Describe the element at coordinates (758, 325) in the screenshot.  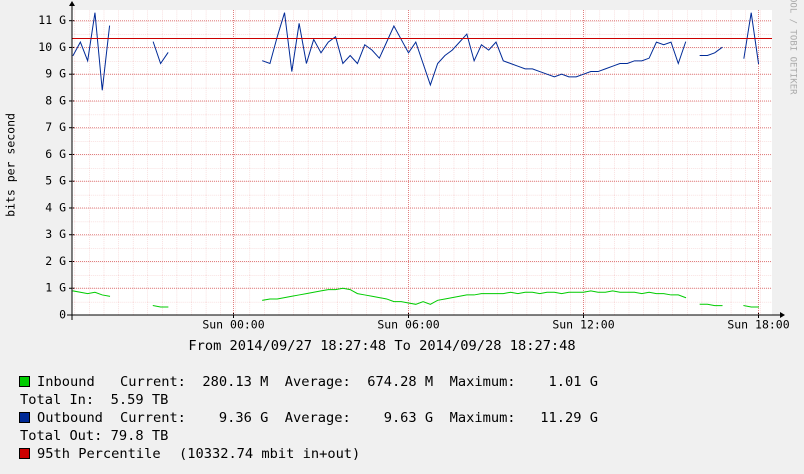
I see `x-tick-label: Sun 18:00` at that location.